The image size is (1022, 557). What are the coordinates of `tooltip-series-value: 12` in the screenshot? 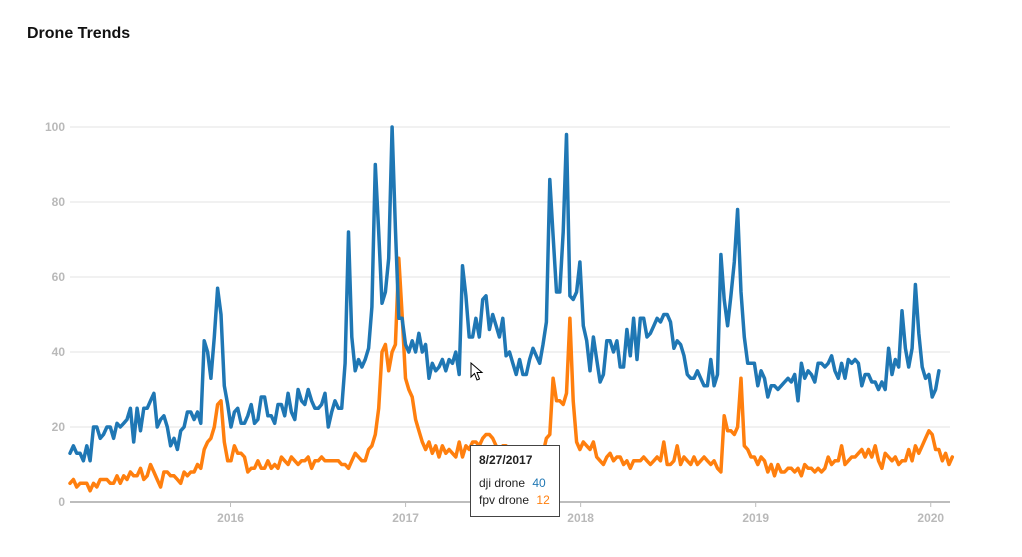 It's located at (543, 500).